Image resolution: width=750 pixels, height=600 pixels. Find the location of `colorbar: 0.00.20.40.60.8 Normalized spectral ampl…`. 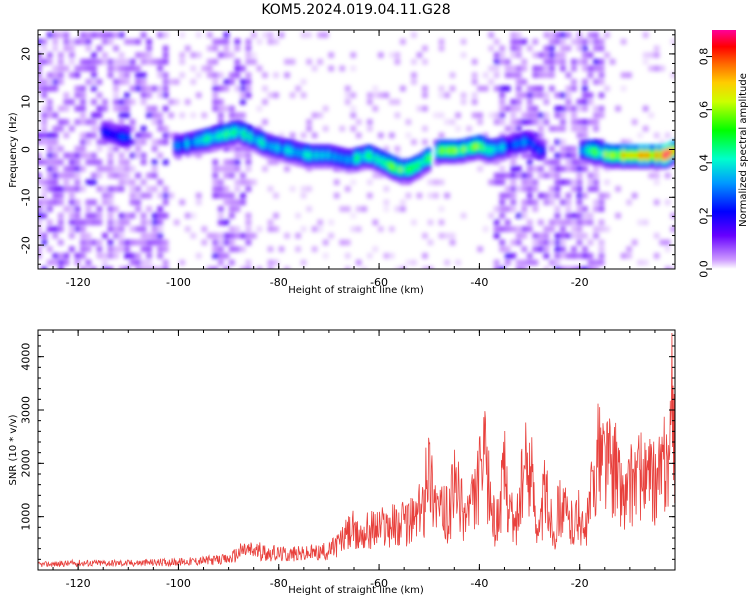

colorbar: 0.00.20.40.60.8 Normalized spectral ampl… is located at coordinates (723, 154).